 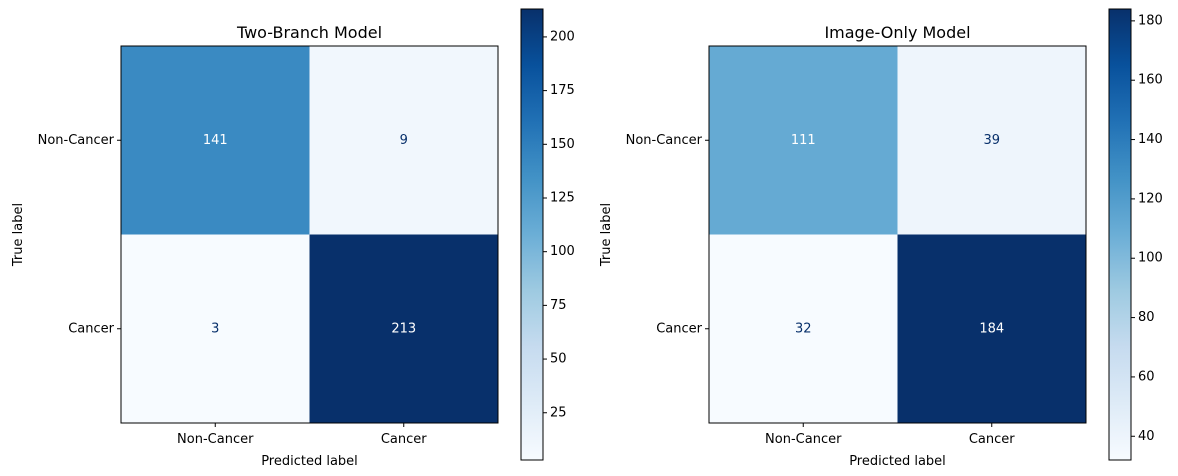 What do you see at coordinates (309, 32) in the screenshot?
I see `chart-title: Two-Branch Model` at bounding box center [309, 32].